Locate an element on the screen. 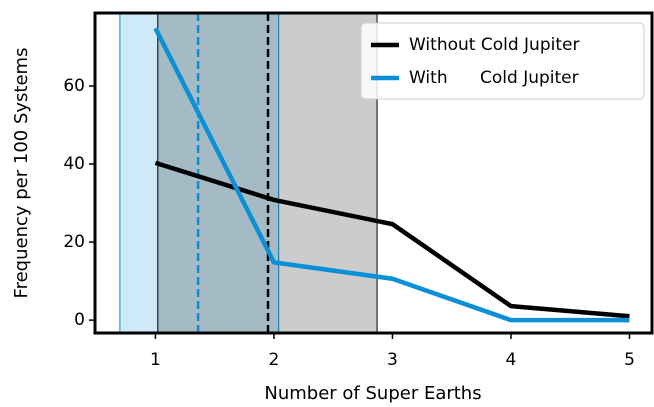 Image resolution: width=654 pixels, height=407 pixels. x-tick-label: 4 is located at coordinates (511, 360).